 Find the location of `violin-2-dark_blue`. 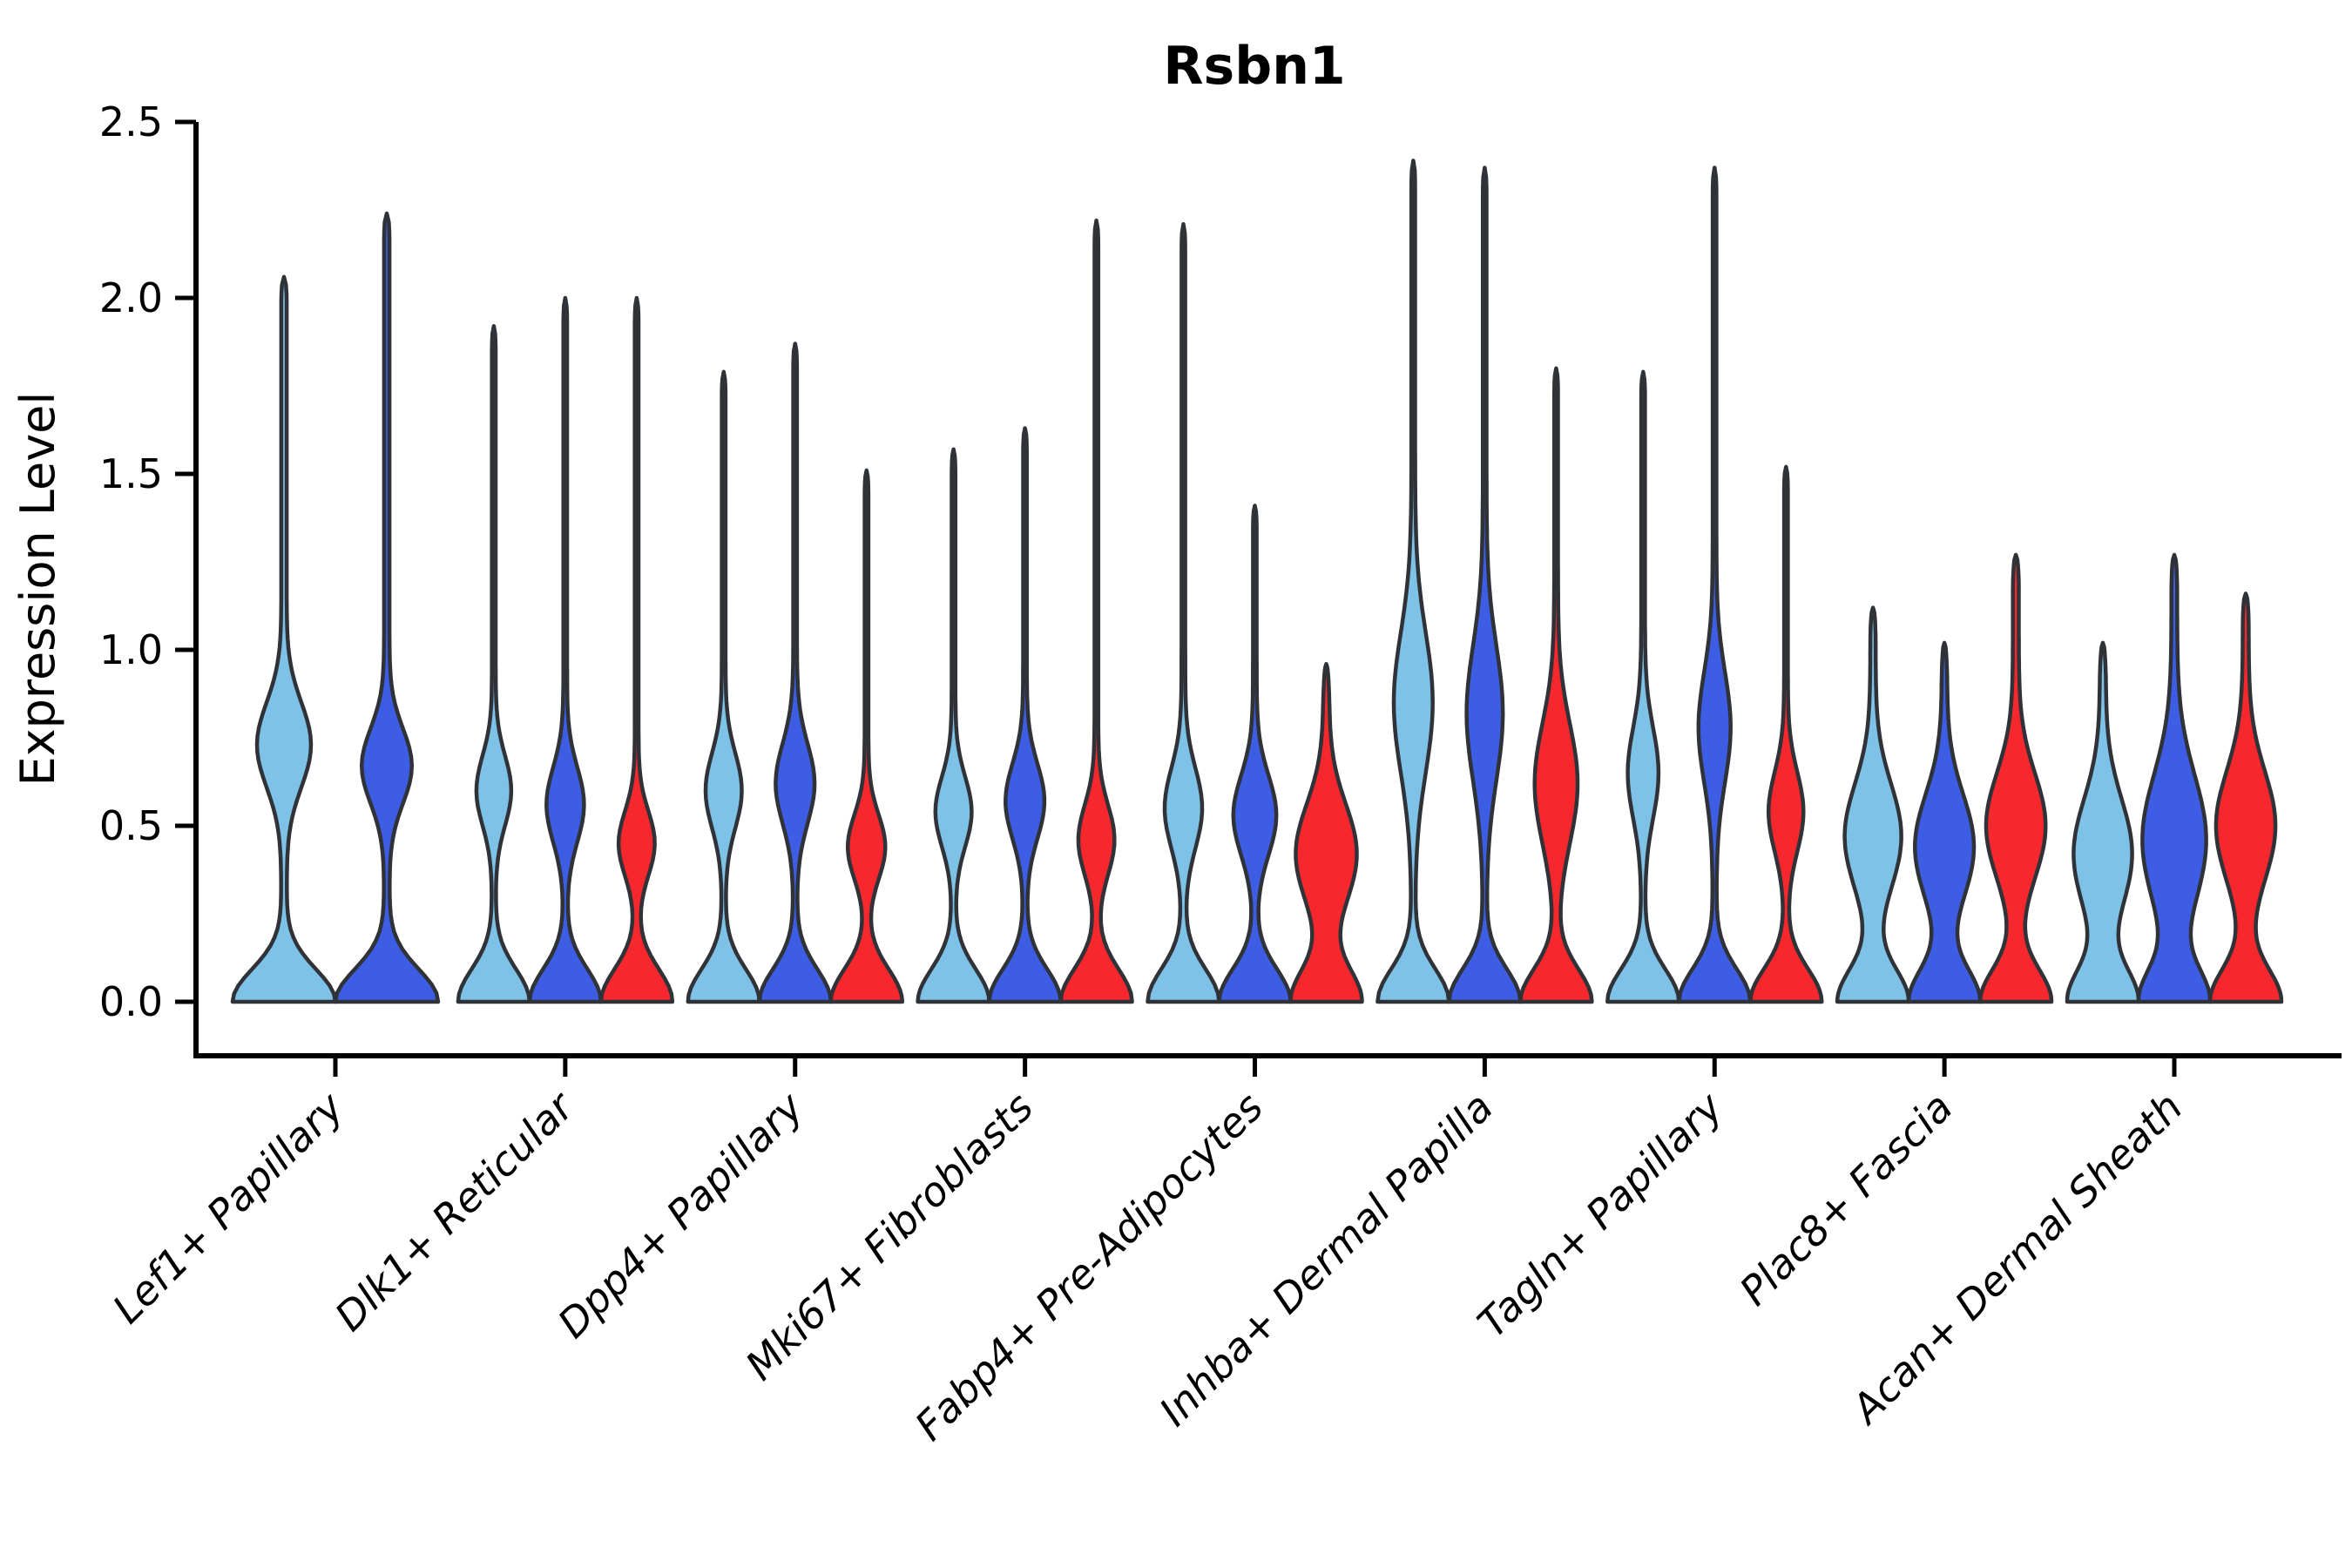

violin-2-dark_blue is located at coordinates (565, 649).